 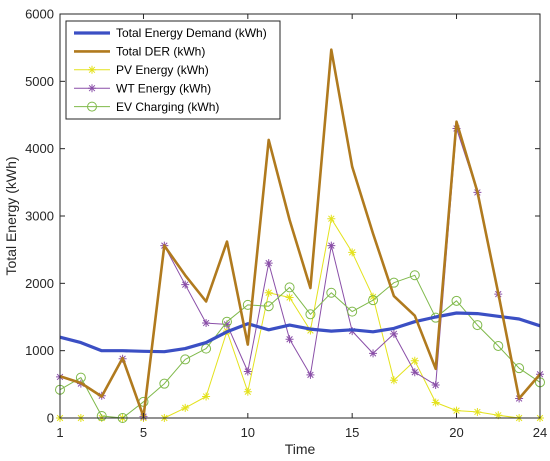 What do you see at coordinates (540, 432) in the screenshot?
I see `x-tick-label: 24` at bounding box center [540, 432].